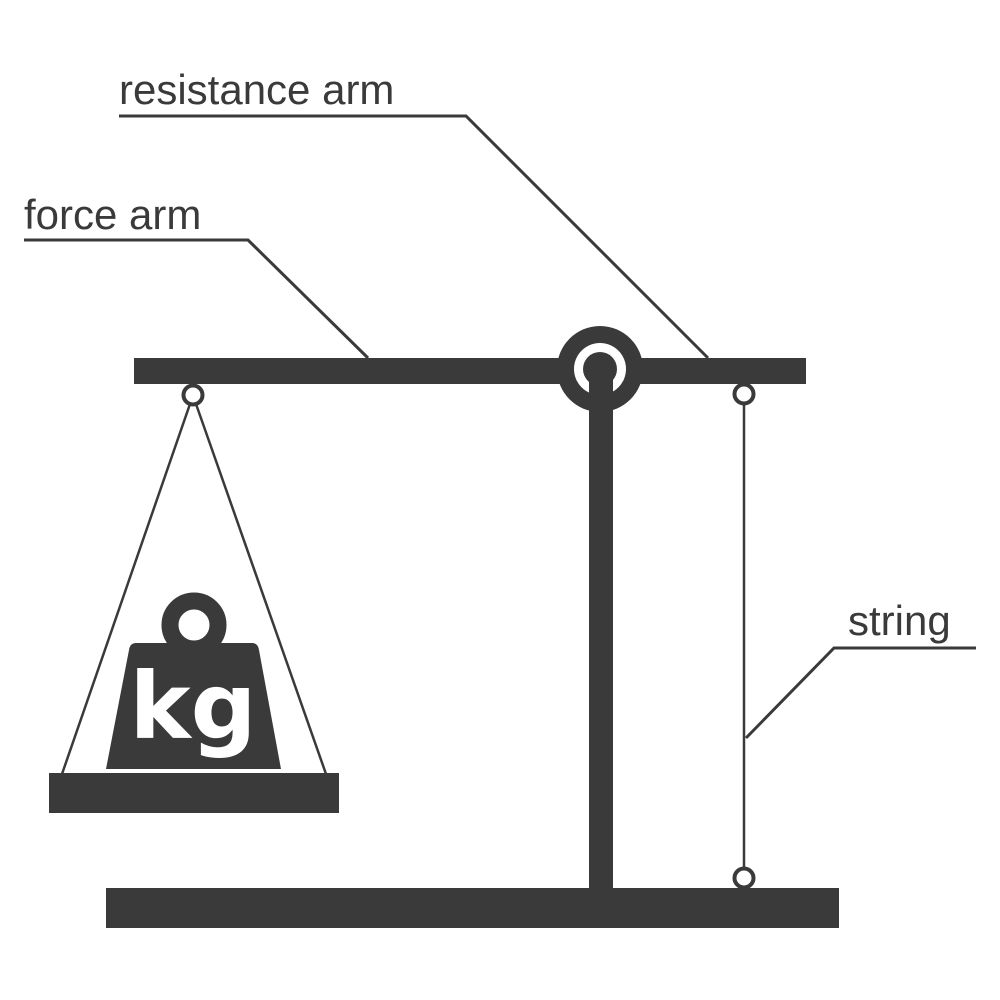  I want to click on string-leader, so click(860, 693).